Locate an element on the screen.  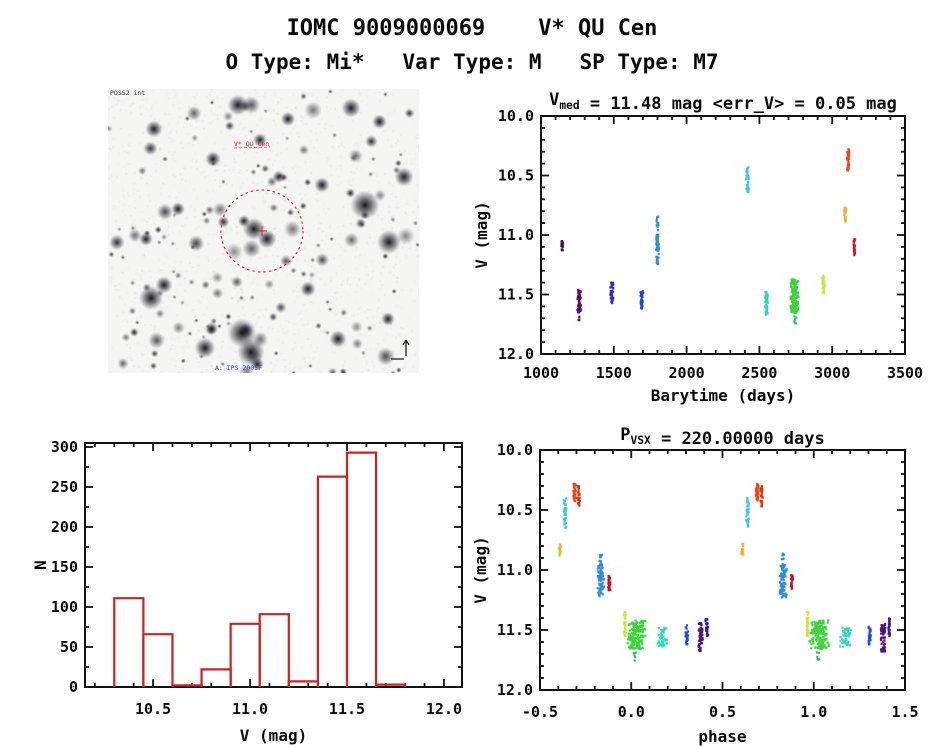
target-label-underline is located at coordinates (252, 147).